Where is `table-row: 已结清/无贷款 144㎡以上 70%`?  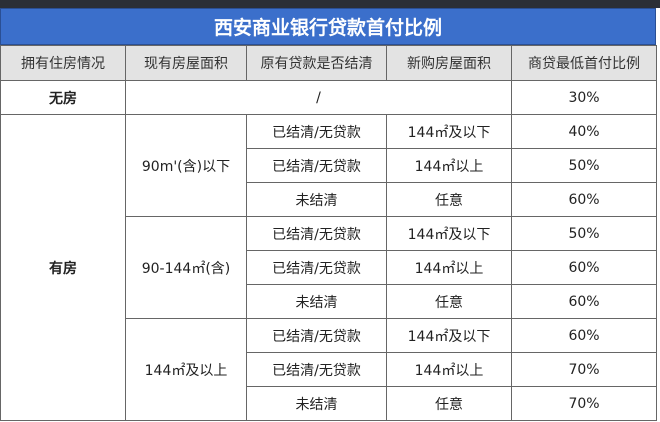 table-row: 已结清/无贷款 144㎡以上 70% is located at coordinates (329, 369).